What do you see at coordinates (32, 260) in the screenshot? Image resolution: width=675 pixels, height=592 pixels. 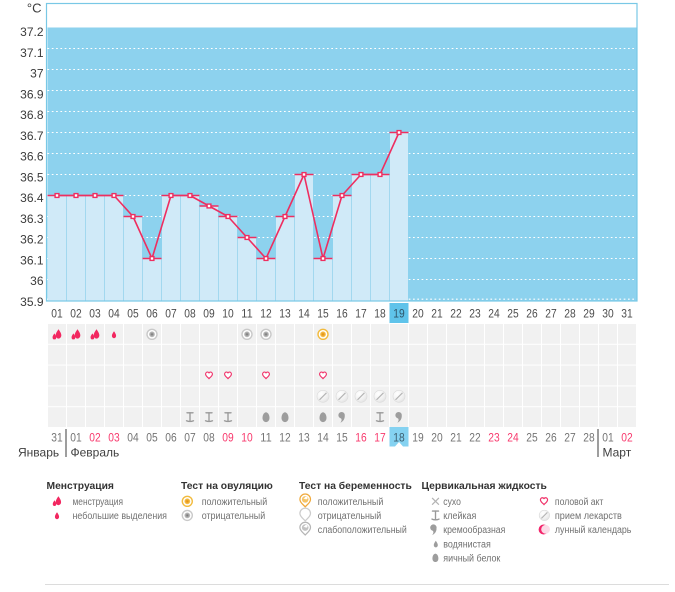 I see `svg-text: 36.1` at bounding box center [32, 260].